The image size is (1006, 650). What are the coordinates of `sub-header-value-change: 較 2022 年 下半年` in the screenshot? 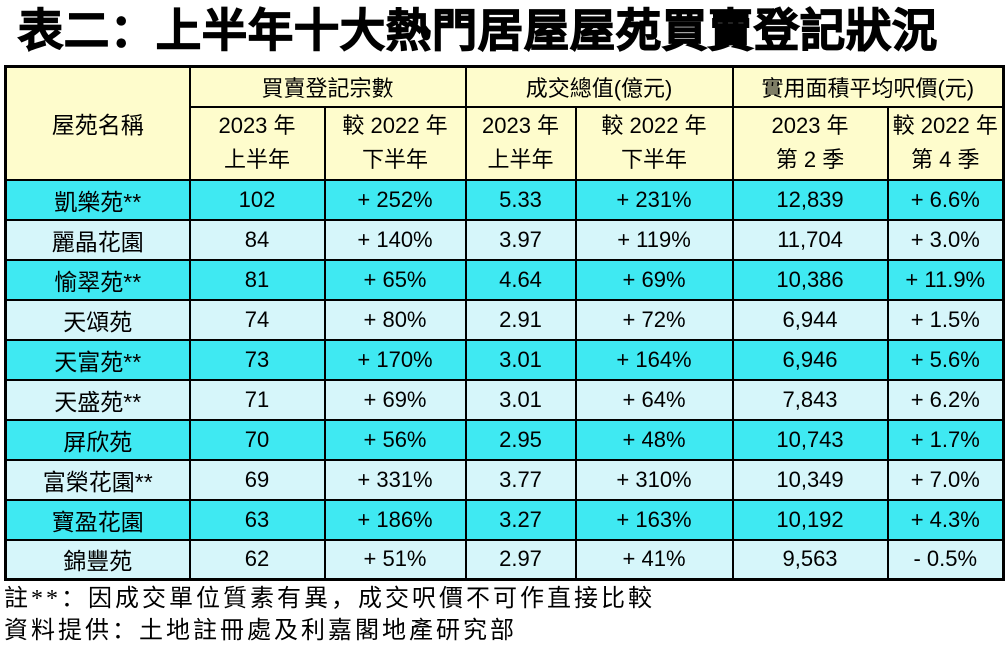 It's located at (654, 143).